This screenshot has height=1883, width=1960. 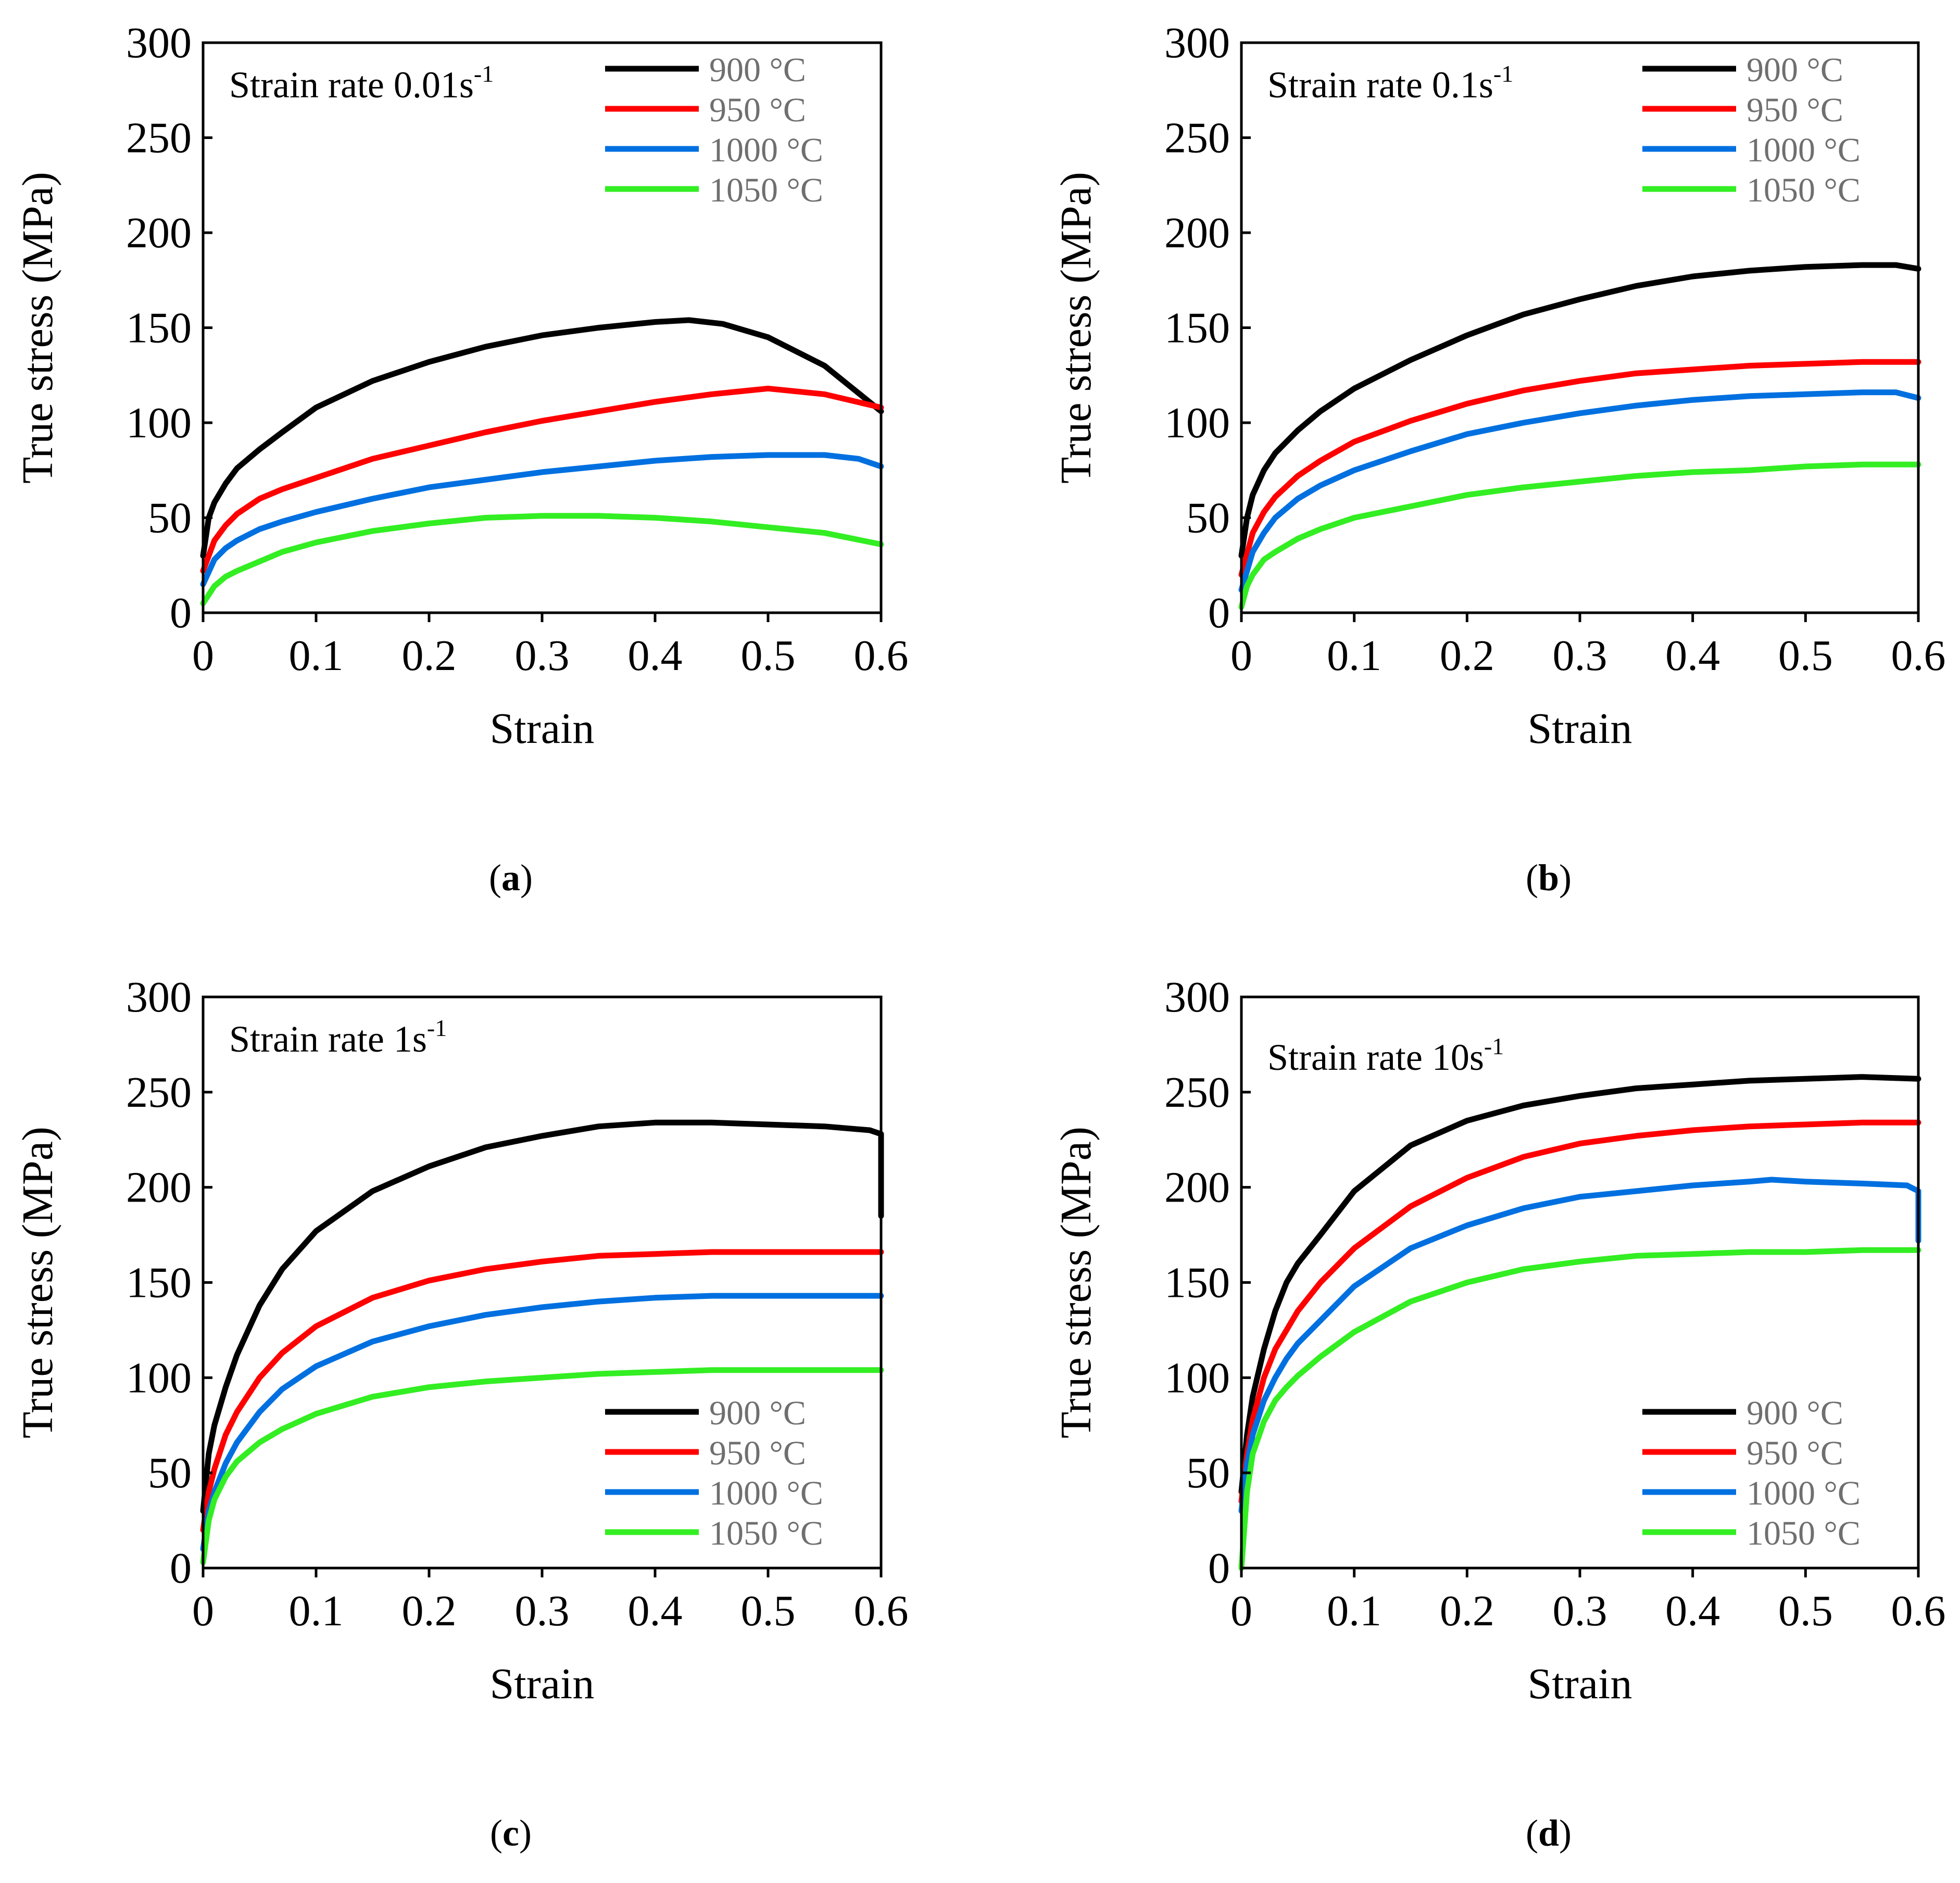 What do you see at coordinates (1390, 83) in the screenshot?
I see `strain-rate-annotation: Strain rate 0.1s-1` at bounding box center [1390, 83].